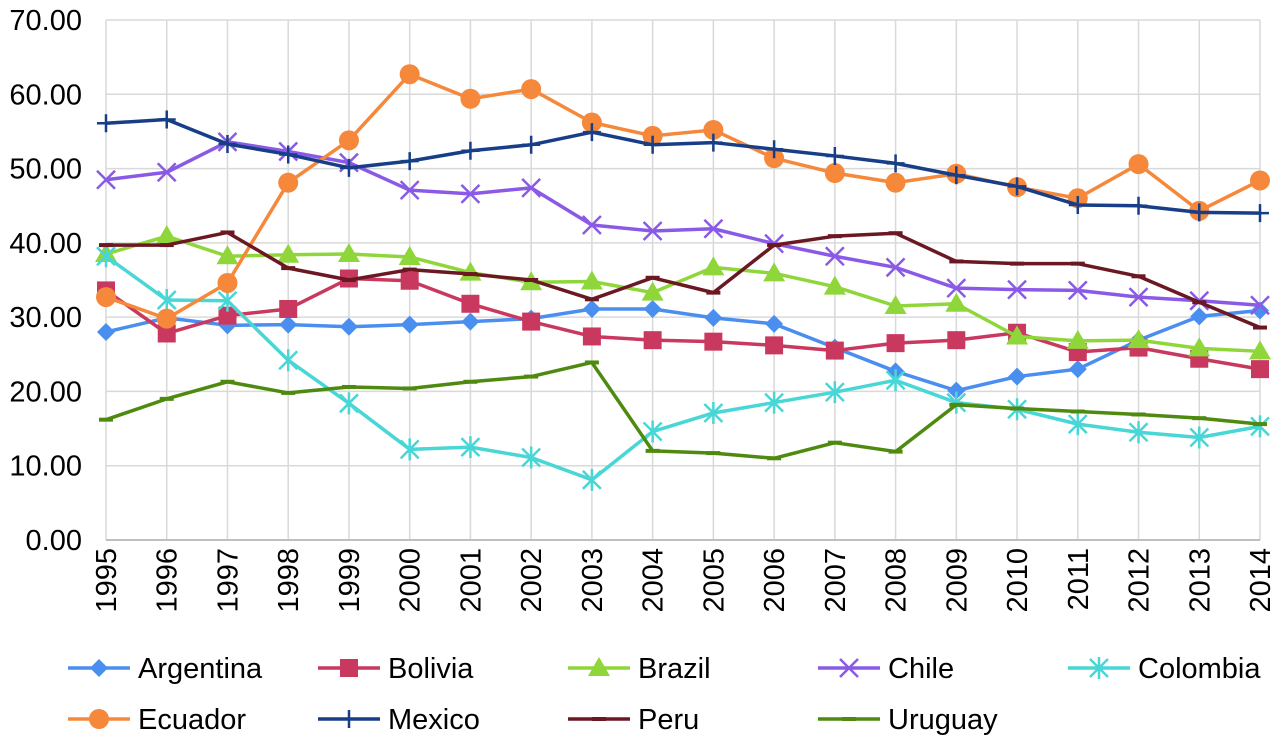  I want to click on x-tick-label: 2001, so click(471, 580).